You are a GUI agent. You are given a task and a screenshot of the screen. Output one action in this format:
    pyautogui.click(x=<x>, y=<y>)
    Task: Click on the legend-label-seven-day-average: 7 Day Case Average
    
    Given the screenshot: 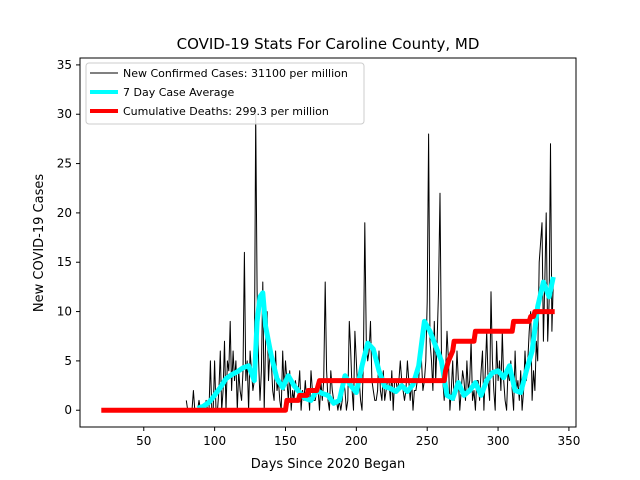 What is the action you would take?
    pyautogui.click(x=179, y=92)
    